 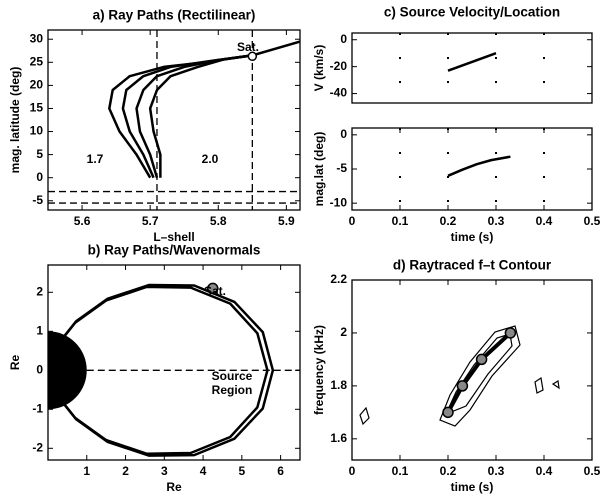 I want to click on x-tick-label: 5.9, so click(x=286, y=221).